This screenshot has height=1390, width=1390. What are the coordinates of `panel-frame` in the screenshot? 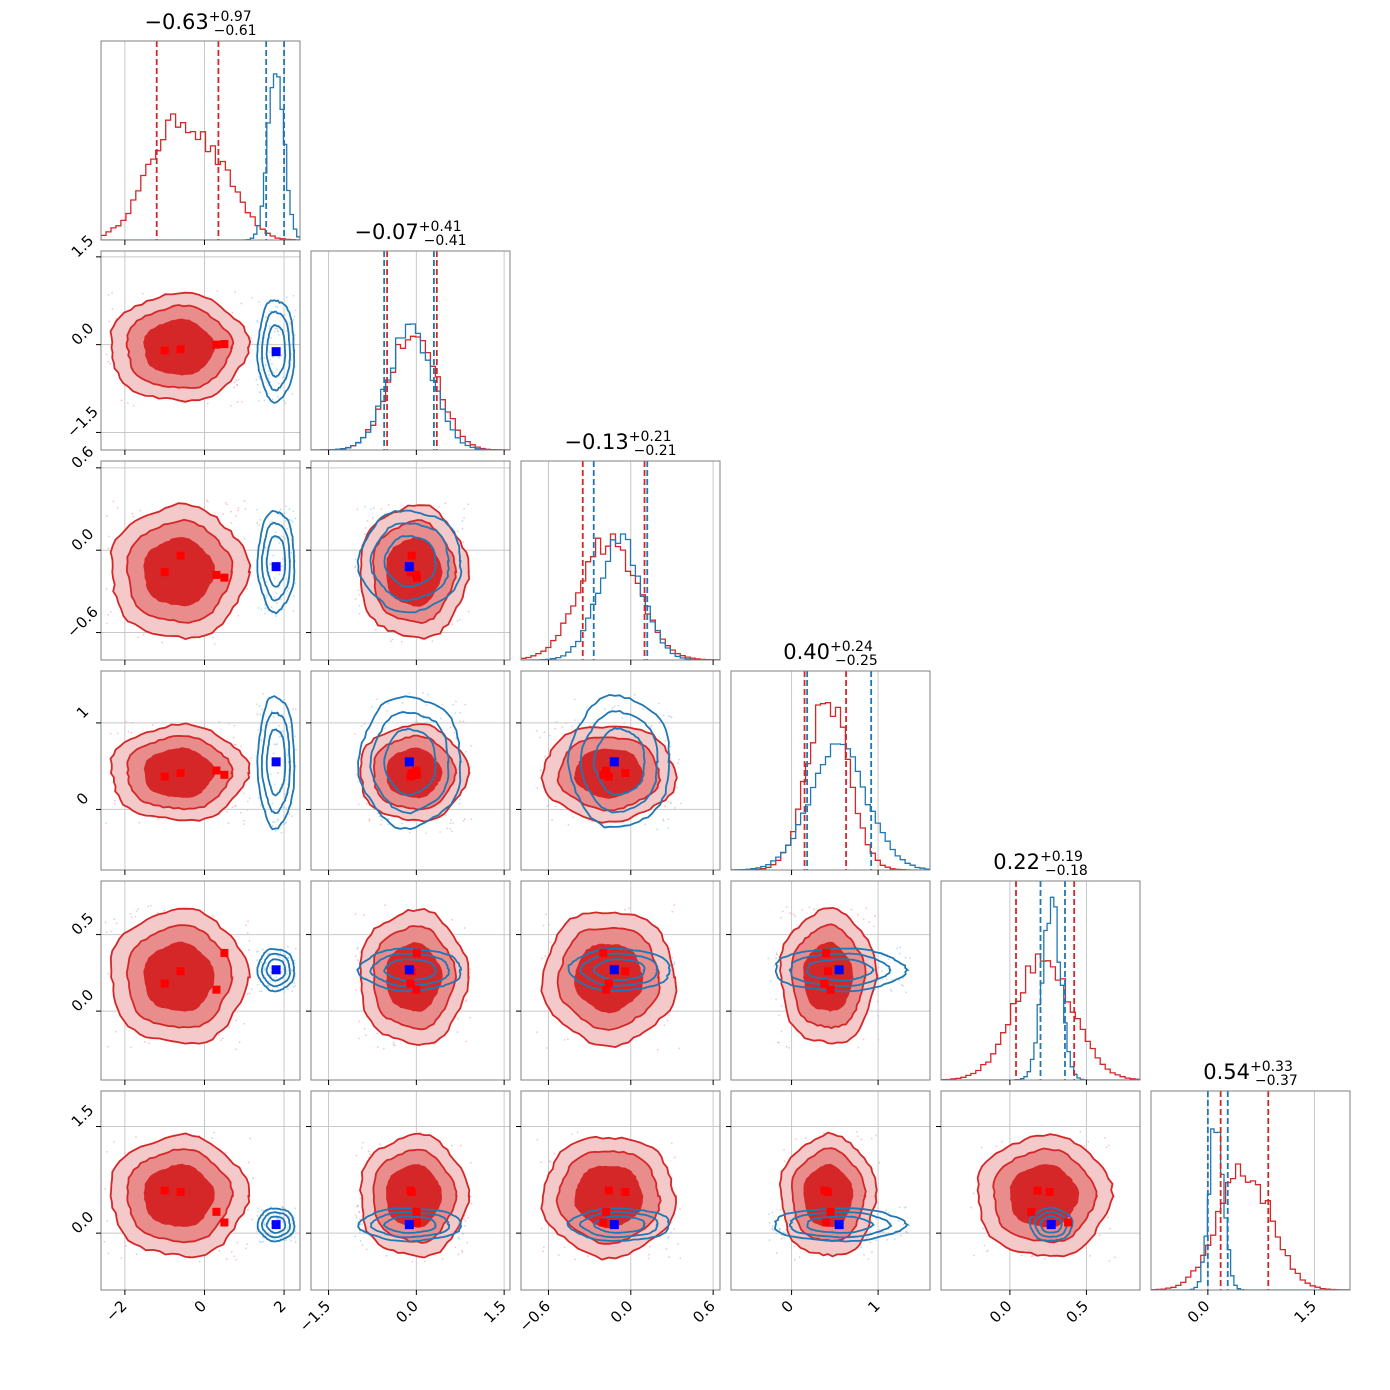 It's located at (1040, 1190).